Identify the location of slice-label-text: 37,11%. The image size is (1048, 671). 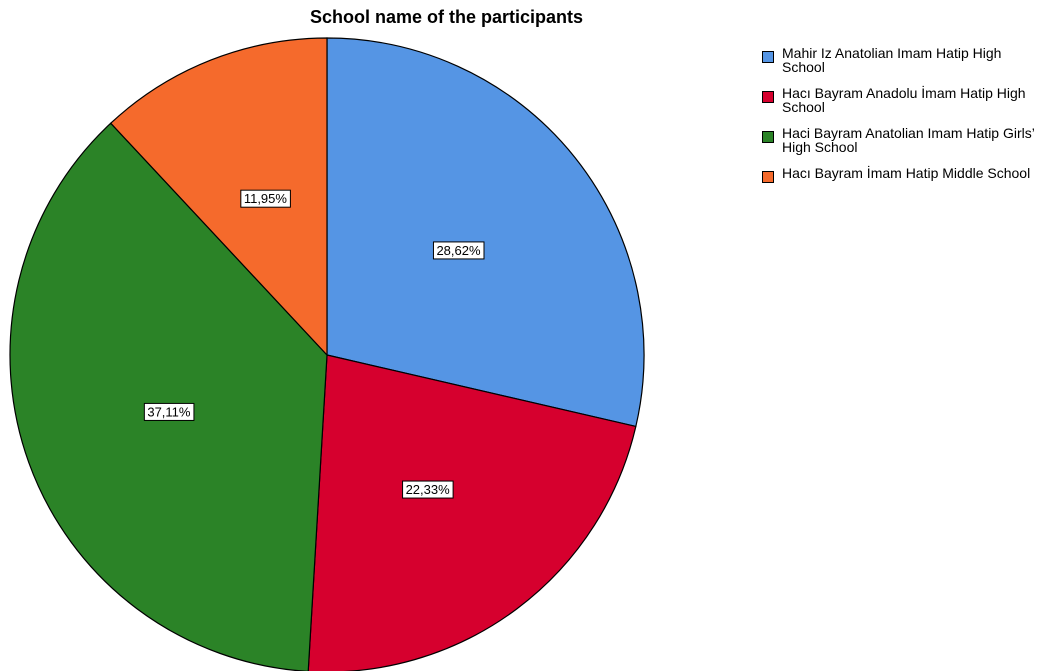
(169, 411).